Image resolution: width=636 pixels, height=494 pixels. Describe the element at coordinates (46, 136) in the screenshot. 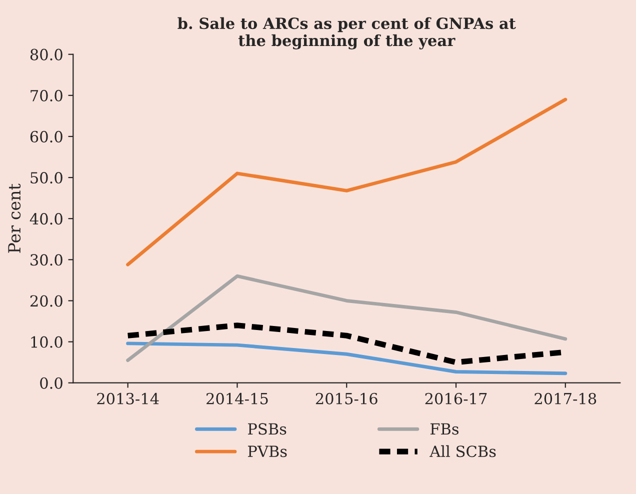

I see `y-tick-label: 60.0` at that location.